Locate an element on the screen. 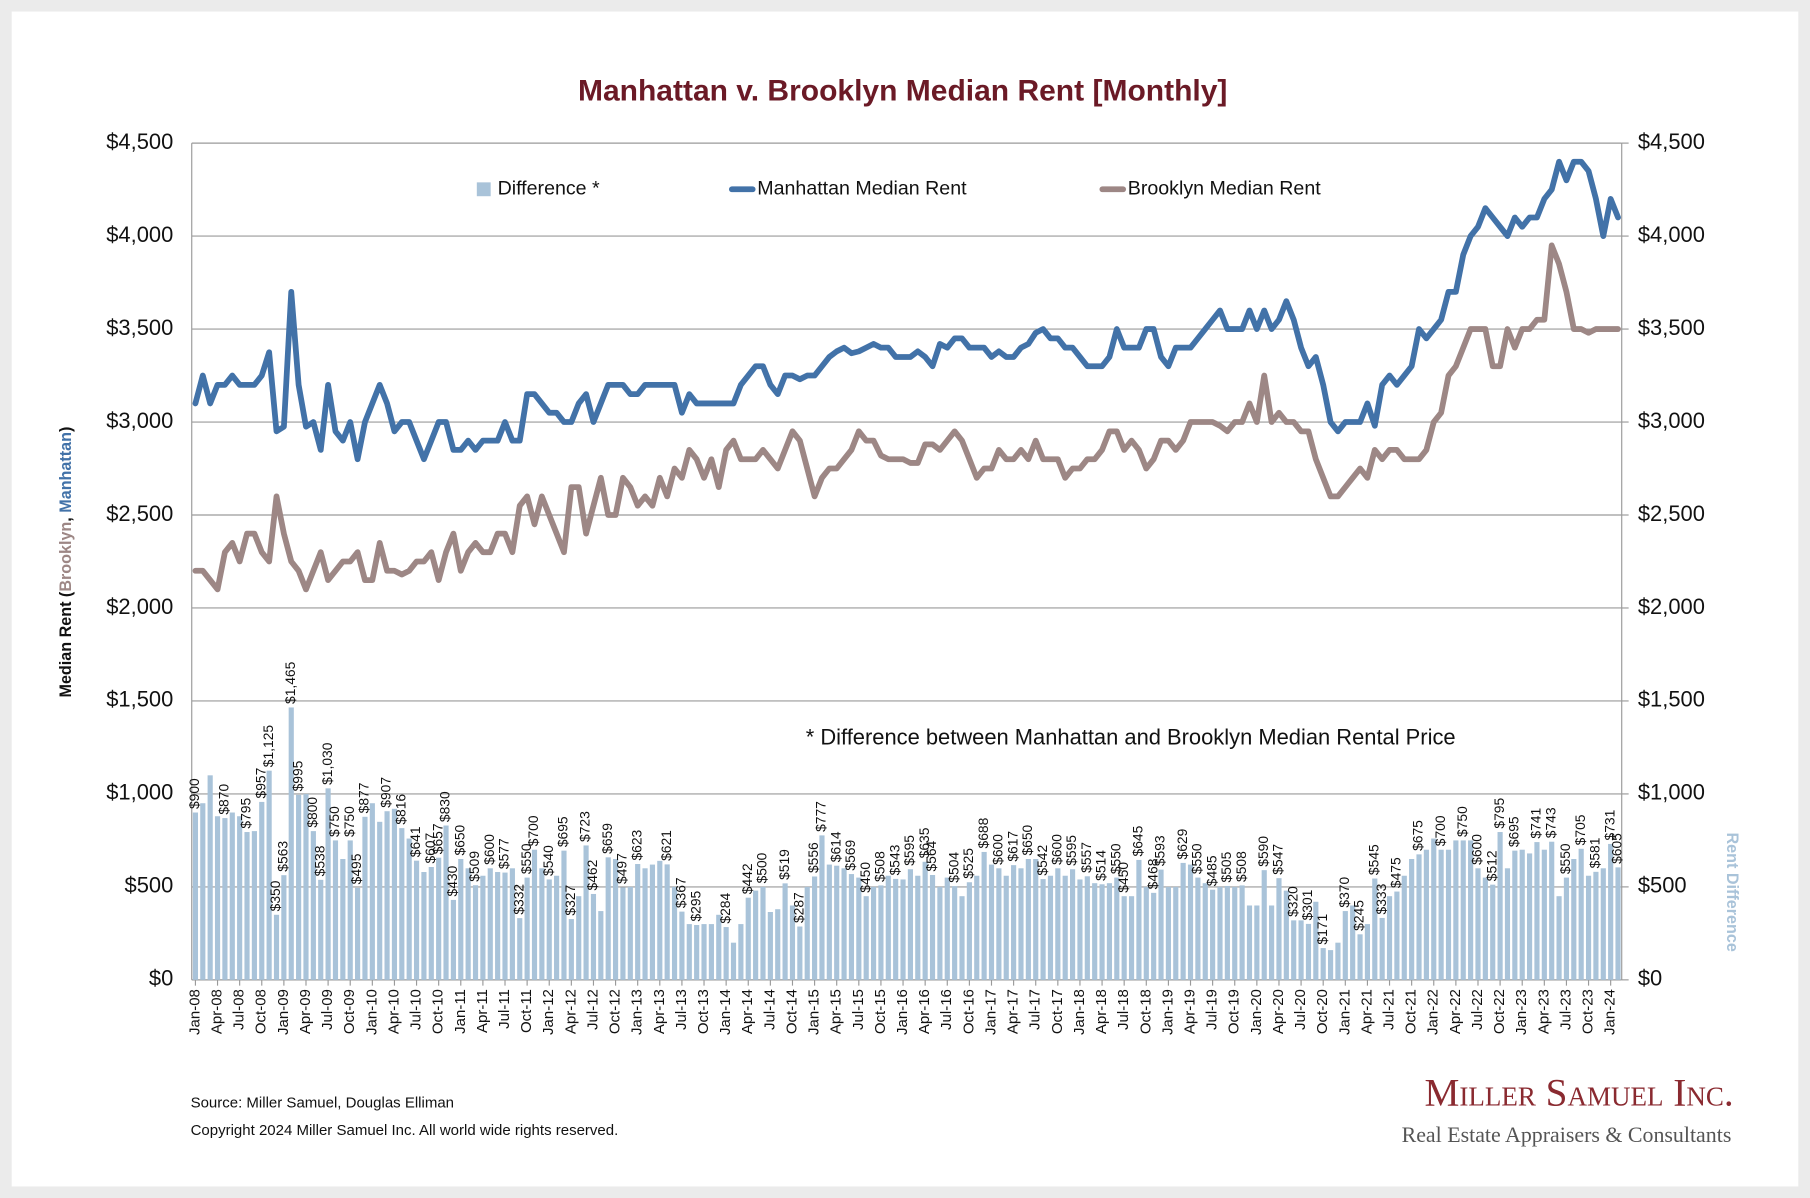  legend-label: Manhattan Median Rent is located at coordinates (862, 188).